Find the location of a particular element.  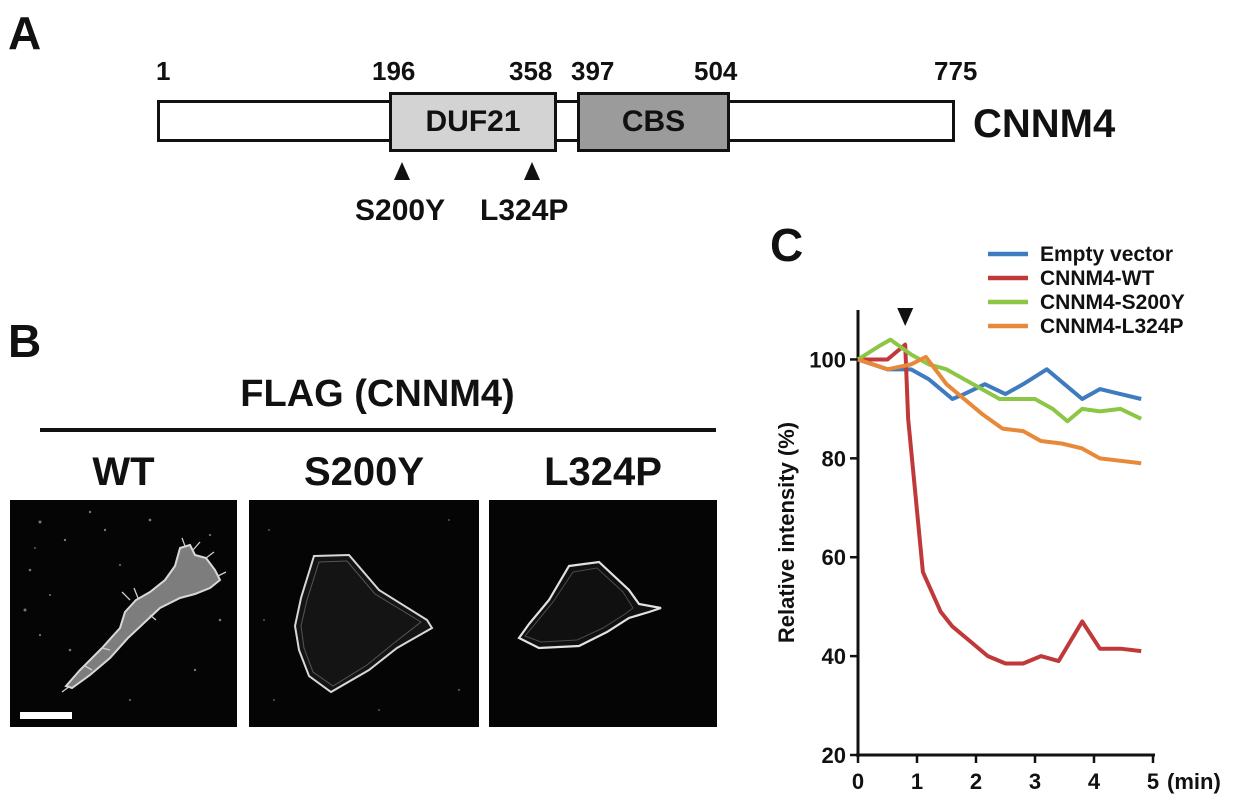

cbs-domain: CBS is located at coordinates (653, 122).